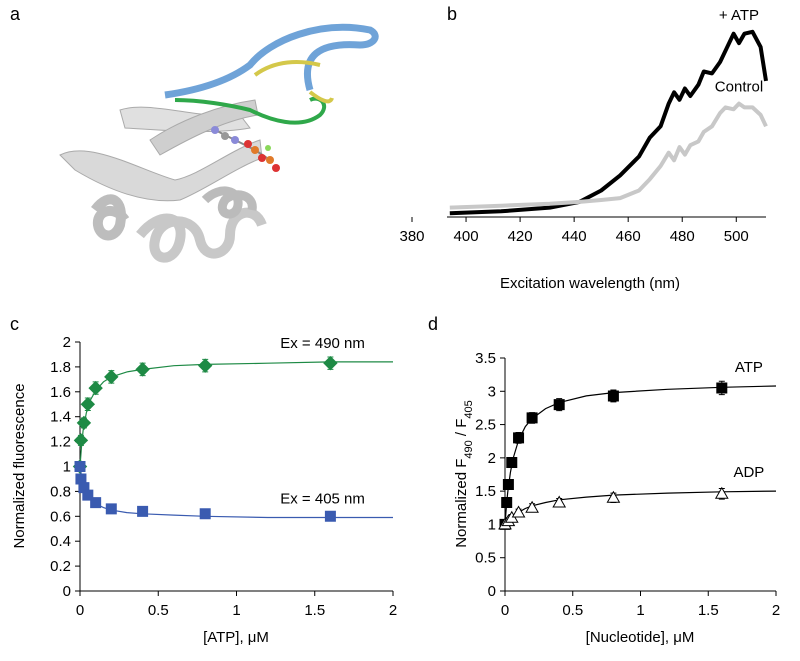 The height and width of the screenshot is (661, 800). What do you see at coordinates (60, 516) in the screenshot?
I see `y-tick-label: 0.6` at bounding box center [60, 516].